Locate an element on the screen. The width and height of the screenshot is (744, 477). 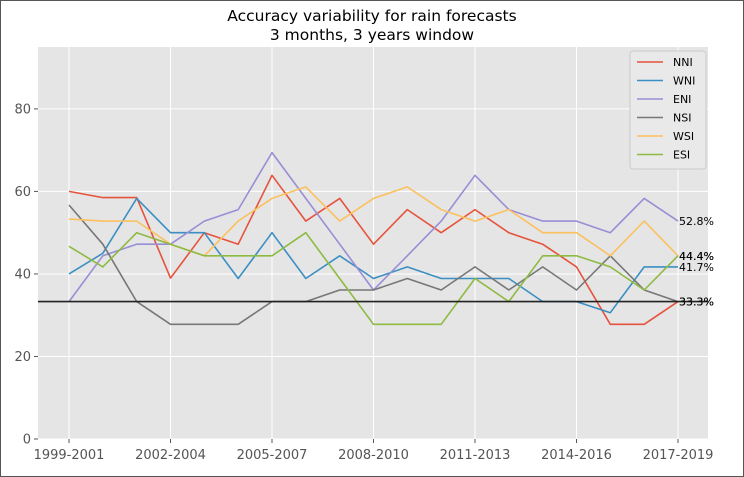
end-value-label: 44.4% is located at coordinates (696, 256).